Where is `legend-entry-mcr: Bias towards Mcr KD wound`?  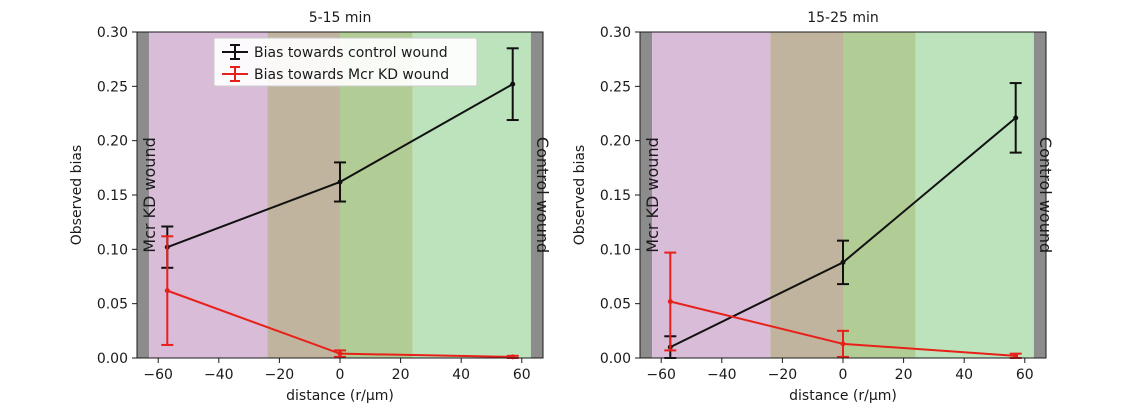 legend-entry-mcr: Bias towards Mcr KD wound is located at coordinates (335, 74).